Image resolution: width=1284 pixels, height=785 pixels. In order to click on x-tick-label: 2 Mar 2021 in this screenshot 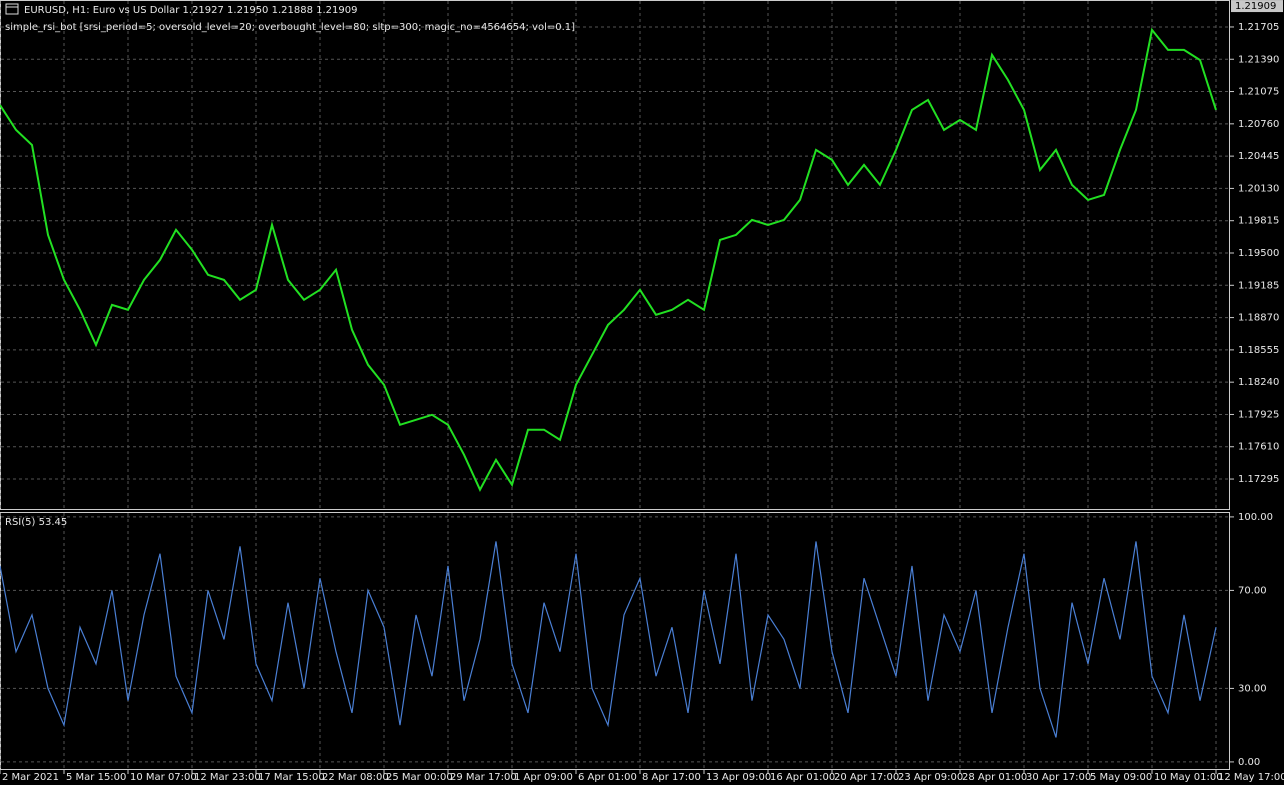, I will do `click(30, 777)`.